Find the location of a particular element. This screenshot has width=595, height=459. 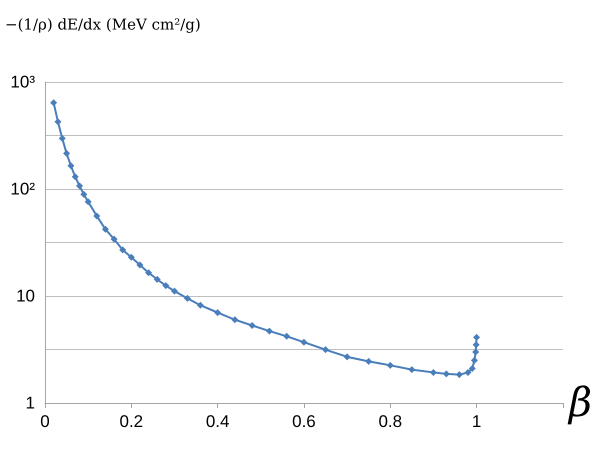

y-tick-label: 1 is located at coordinates (30, 403).